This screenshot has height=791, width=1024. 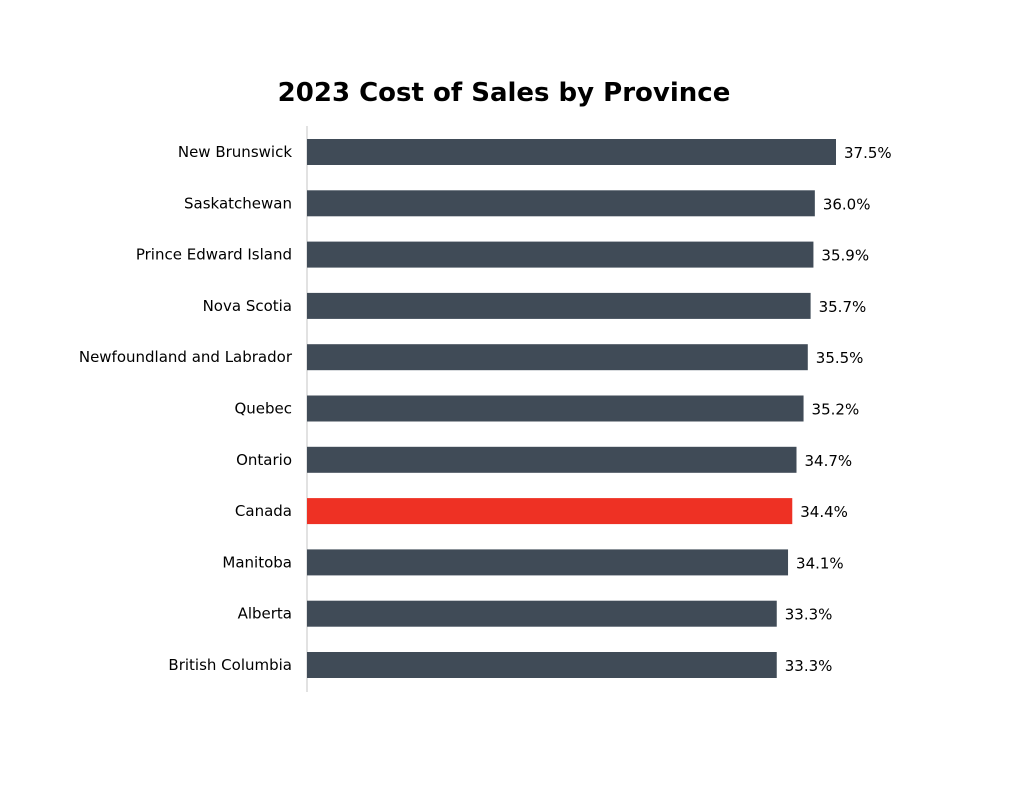 I want to click on category-label: Ontario, so click(x=264, y=460).